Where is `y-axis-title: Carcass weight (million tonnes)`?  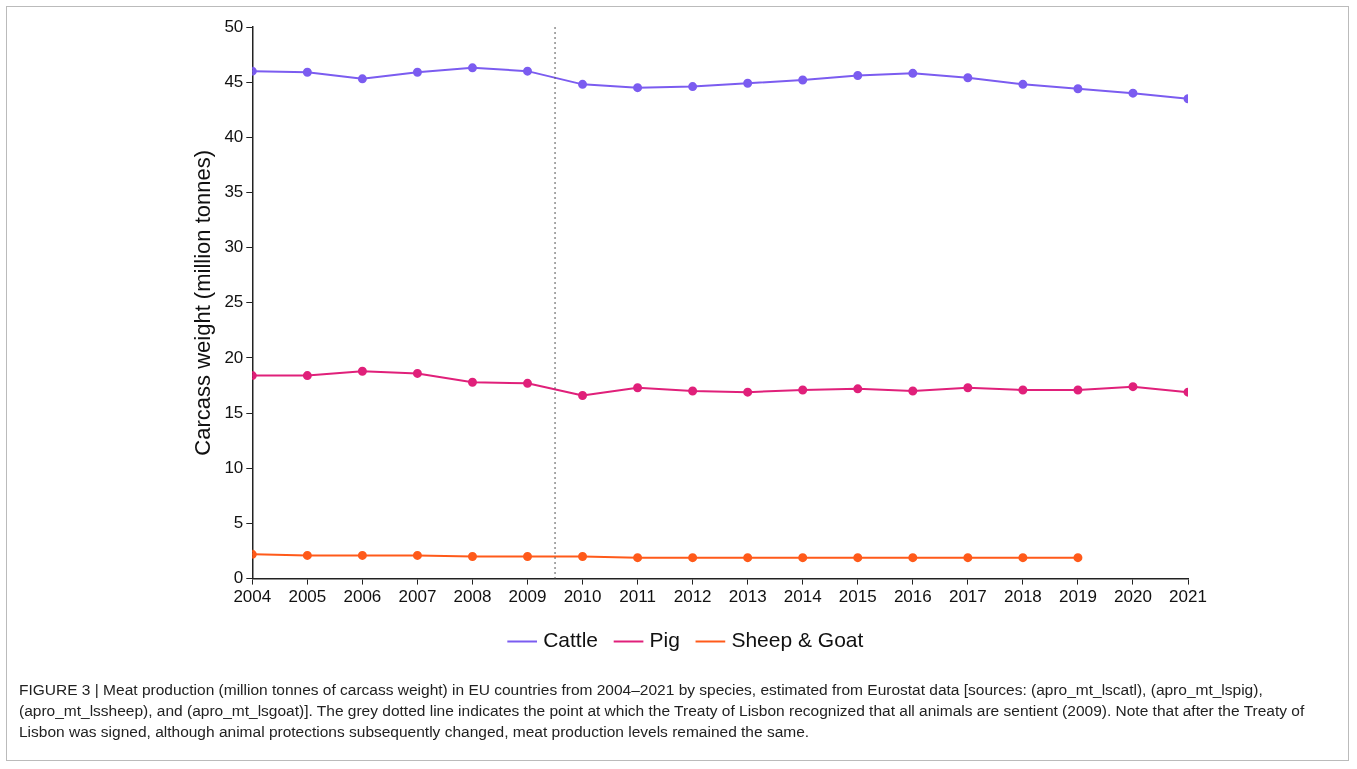
y-axis-title: Carcass weight (million tonnes) is located at coordinates (203, 302).